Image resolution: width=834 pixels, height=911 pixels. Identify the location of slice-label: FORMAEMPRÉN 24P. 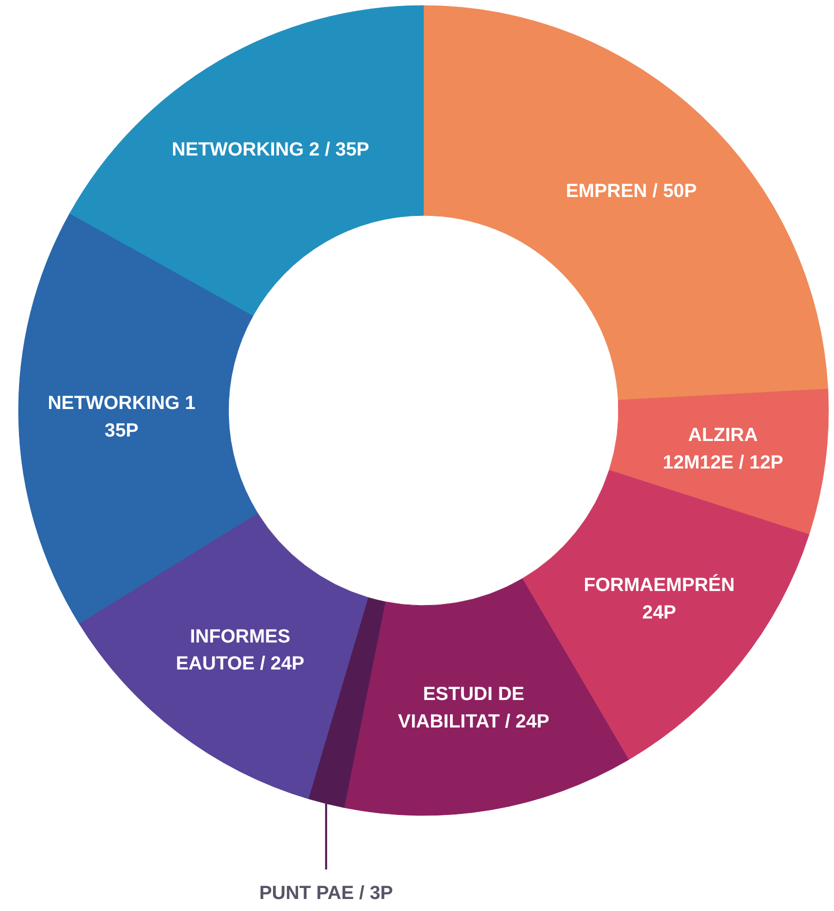
(659, 599).